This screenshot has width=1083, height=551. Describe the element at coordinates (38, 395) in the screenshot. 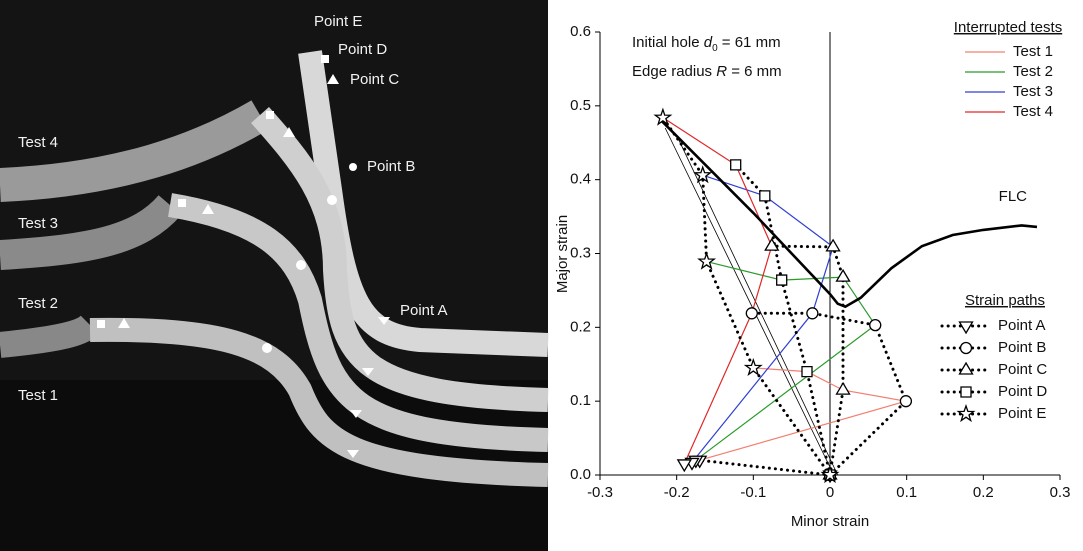

I see `photo-label: Test 1` at that location.